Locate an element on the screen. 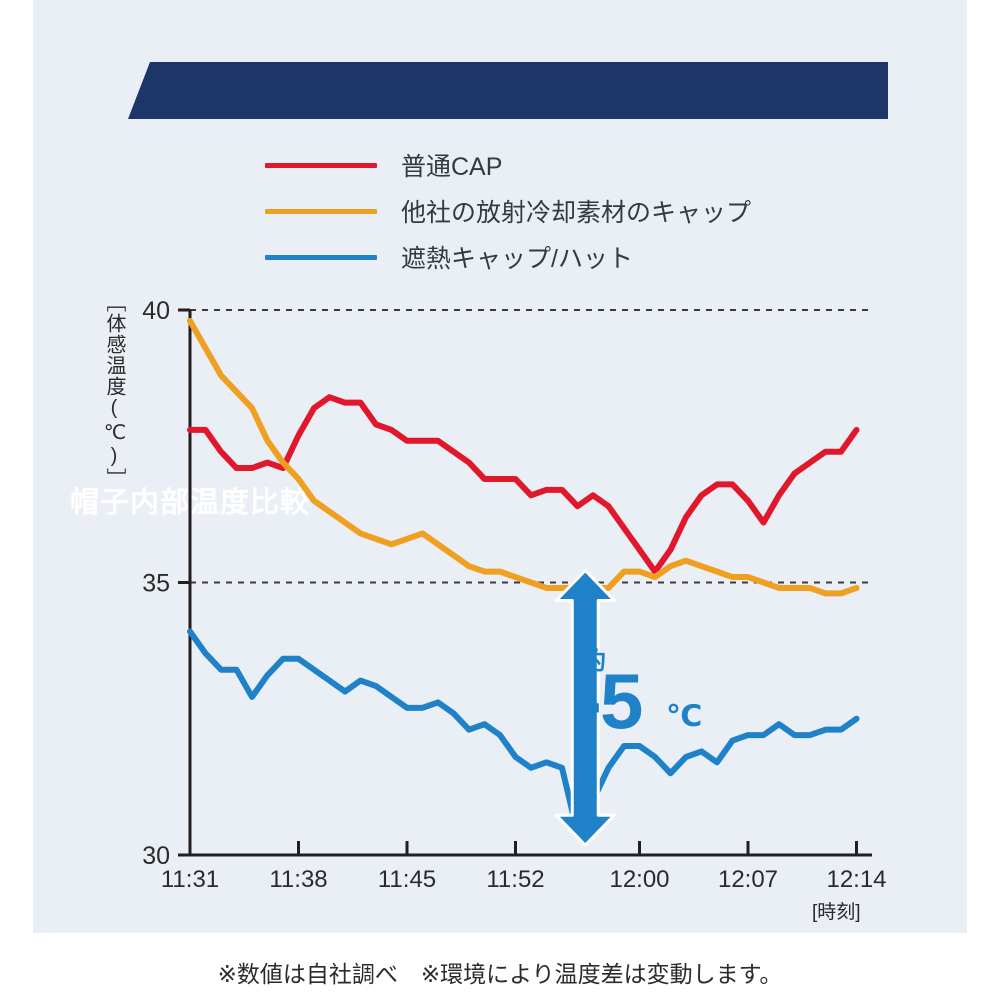 The height and width of the screenshot is (1000, 1000). legend-item-0: 普通CAP is located at coordinates (545, 165).